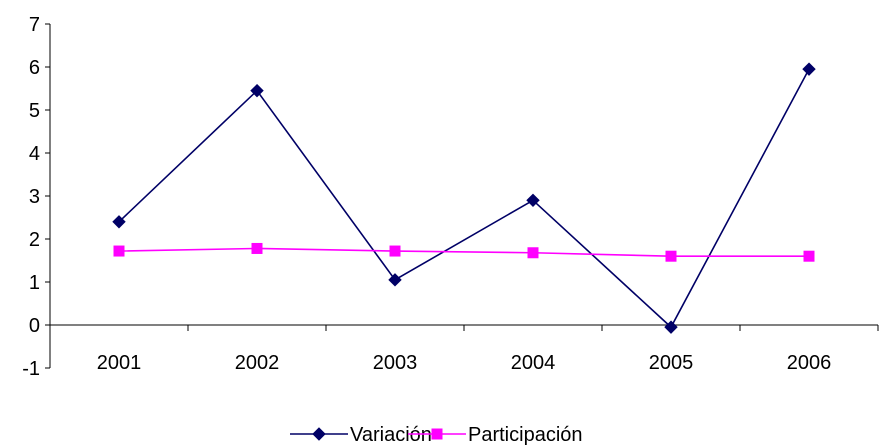  Describe the element at coordinates (257, 363) in the screenshot. I see `x-tick-label: 2002` at that location.